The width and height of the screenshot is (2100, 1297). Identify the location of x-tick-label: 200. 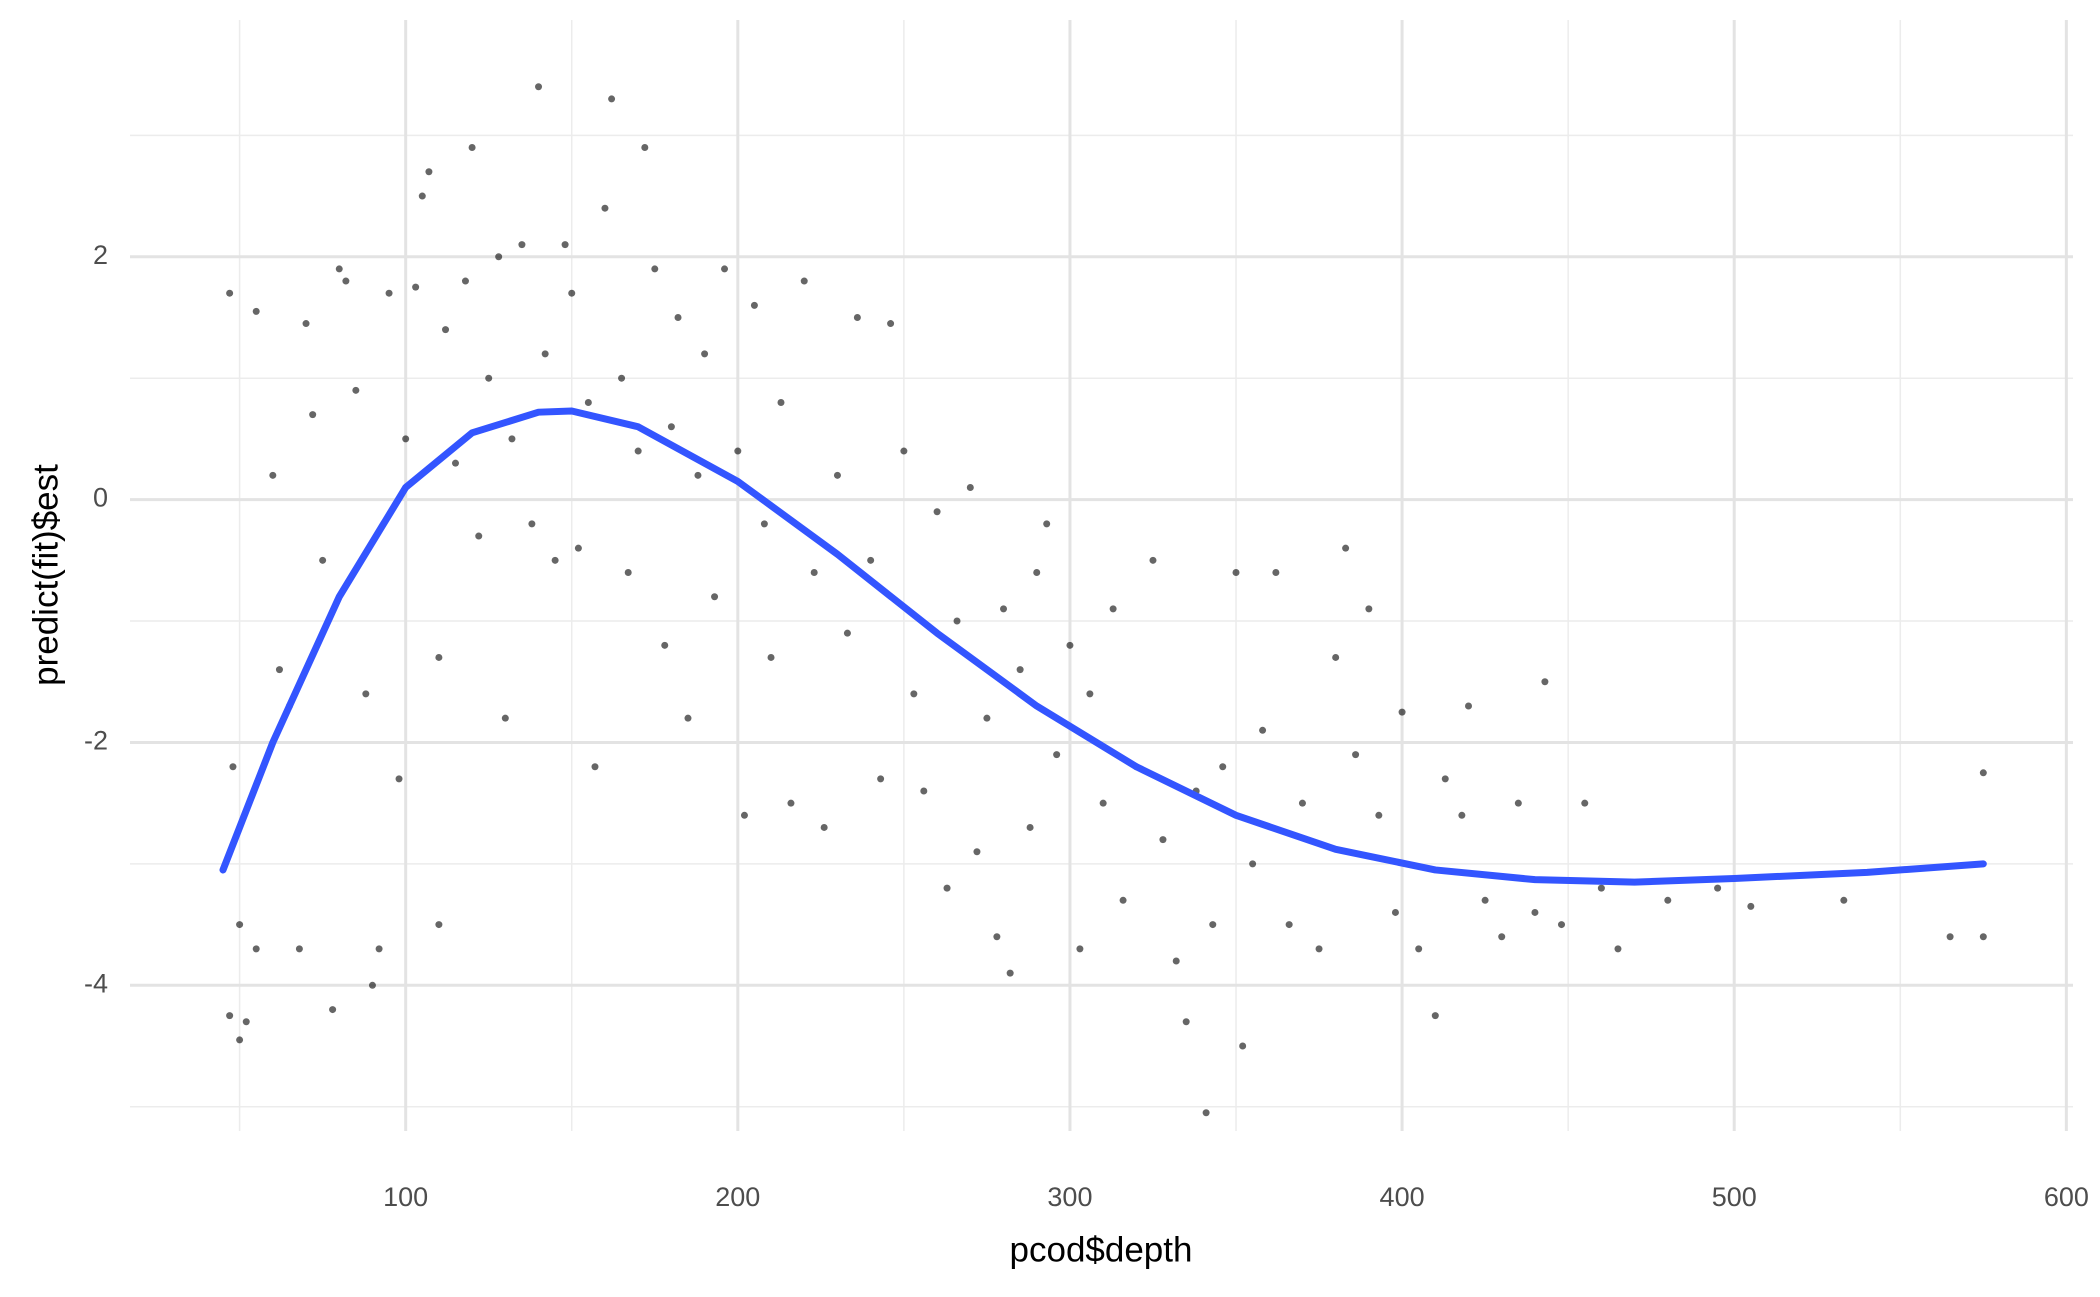
(737, 1197).